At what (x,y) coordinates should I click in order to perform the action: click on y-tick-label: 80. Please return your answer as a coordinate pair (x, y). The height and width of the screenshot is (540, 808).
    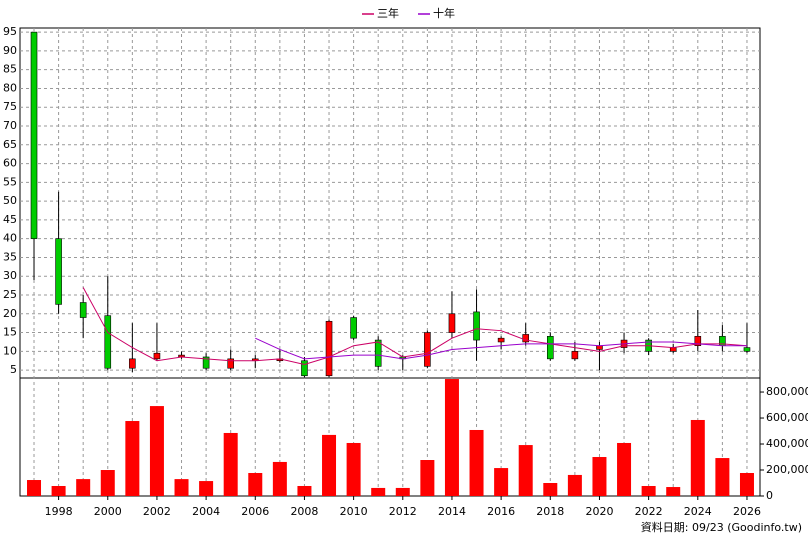
    Looking at the image, I should click on (10, 87).